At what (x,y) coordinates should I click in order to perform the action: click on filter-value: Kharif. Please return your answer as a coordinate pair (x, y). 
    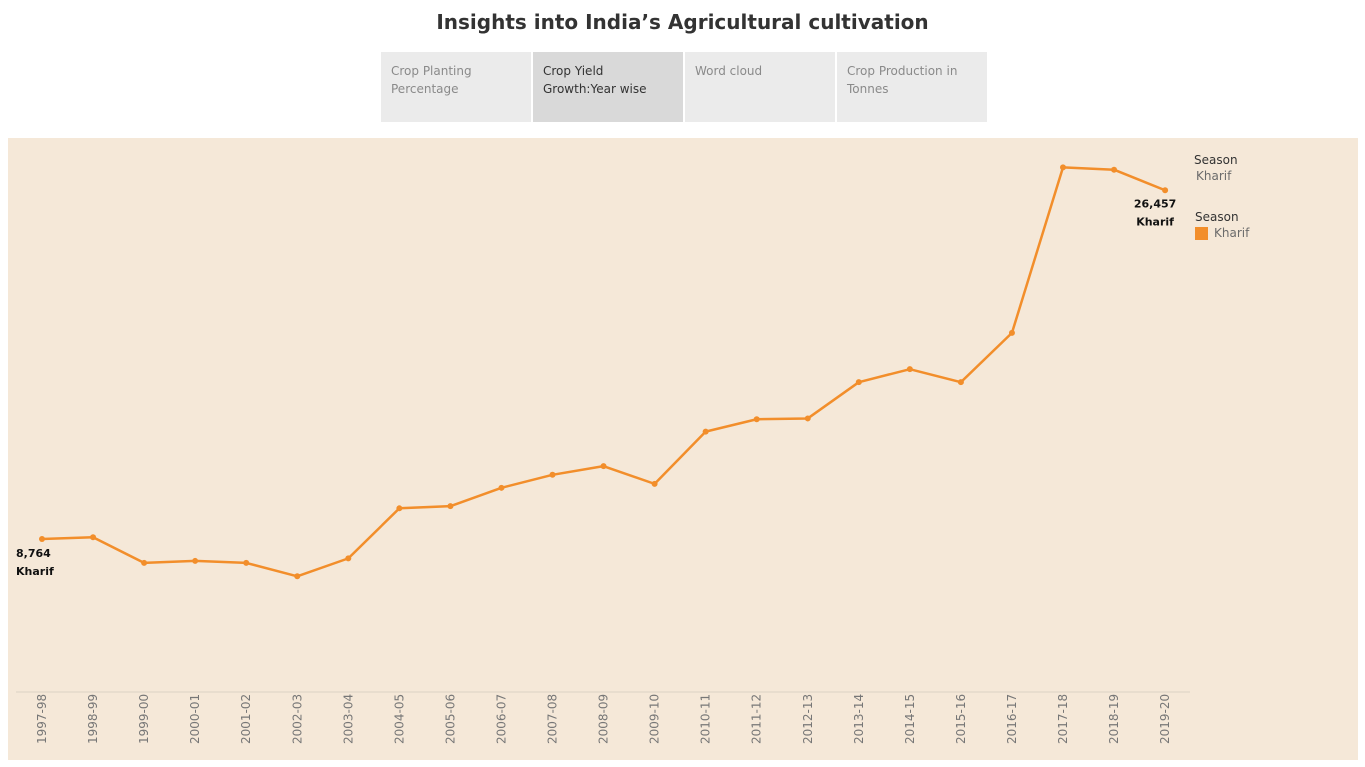
    Looking at the image, I should click on (1214, 176).